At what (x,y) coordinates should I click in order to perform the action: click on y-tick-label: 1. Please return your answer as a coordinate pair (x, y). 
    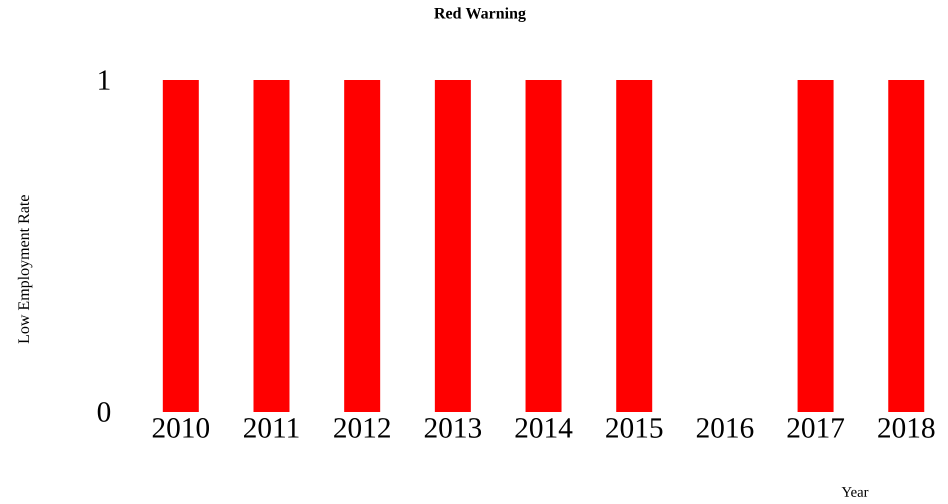
    Looking at the image, I should click on (104, 80).